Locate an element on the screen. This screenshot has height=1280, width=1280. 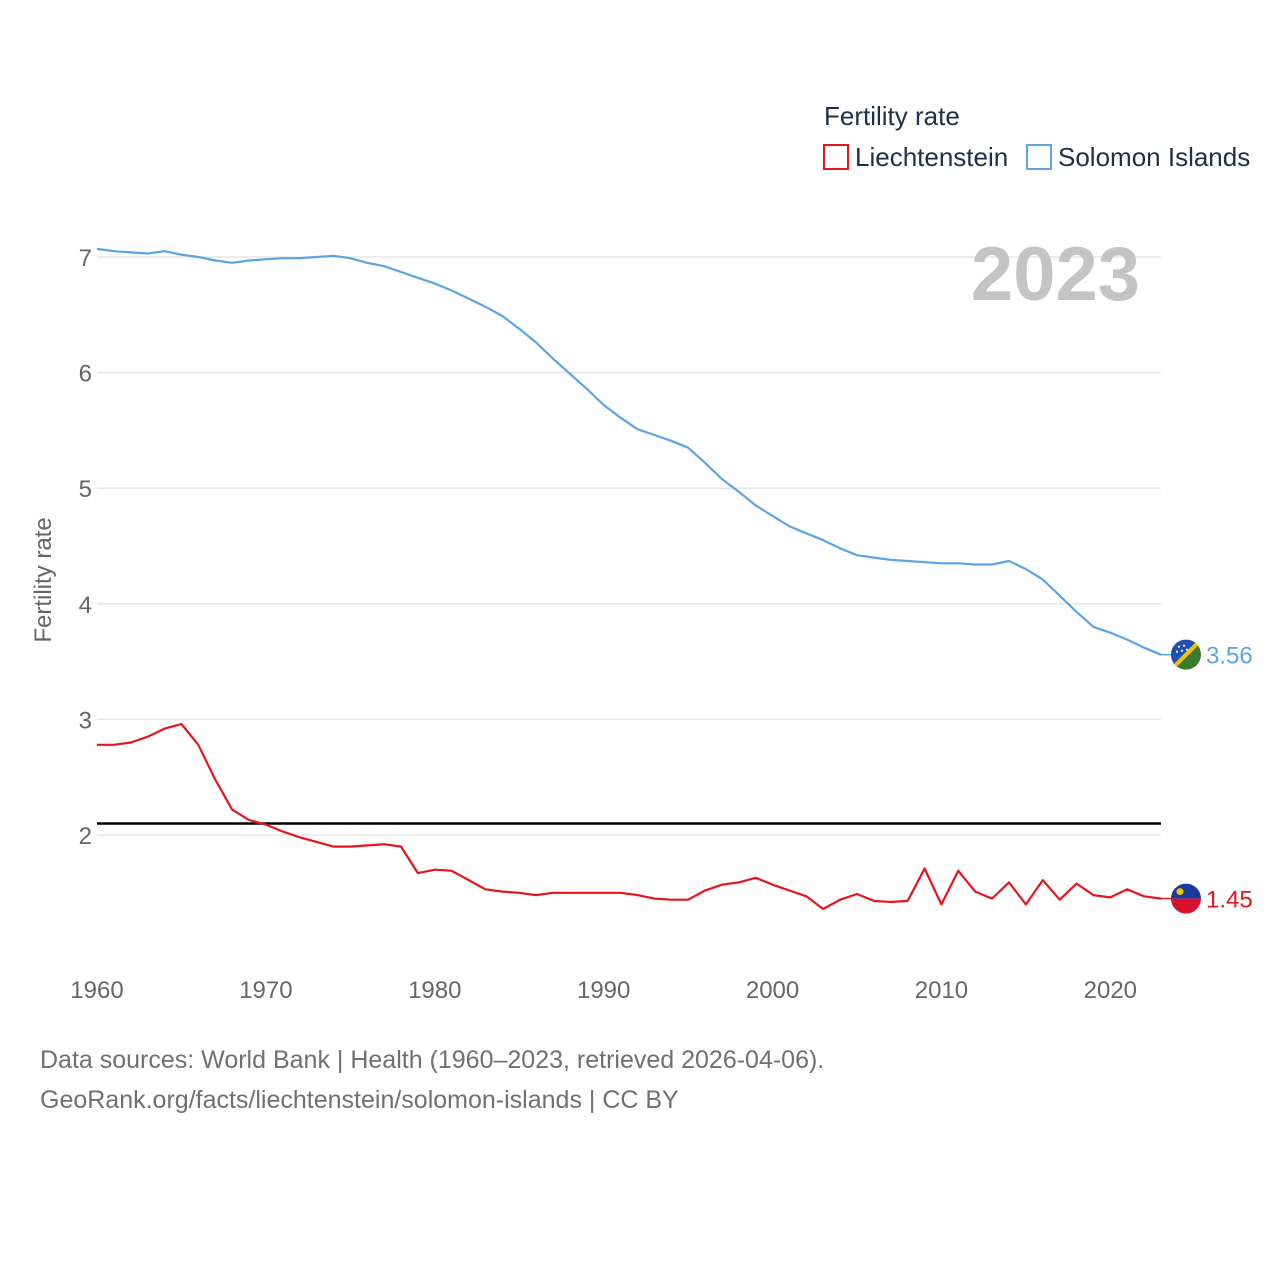
legend-title: Fertility rate is located at coordinates (892, 116).